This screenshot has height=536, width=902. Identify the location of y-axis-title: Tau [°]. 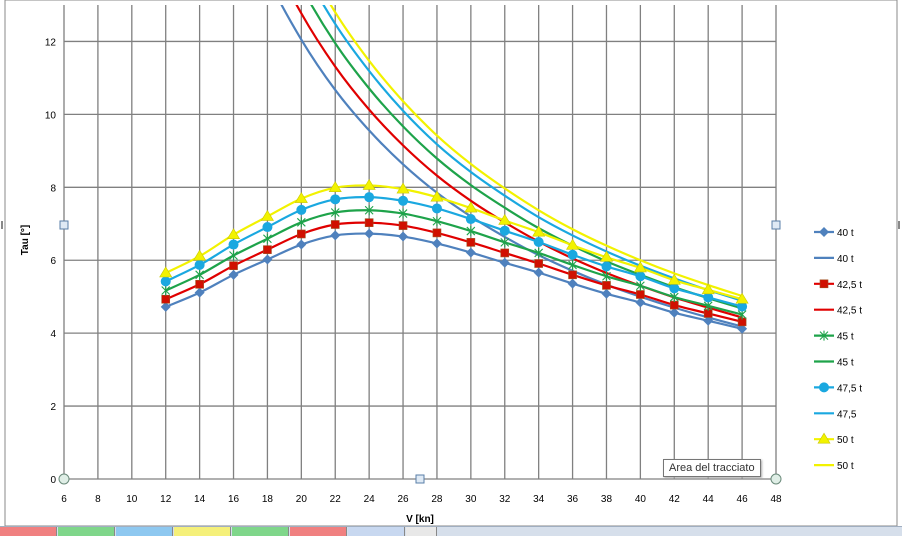
(25, 240).